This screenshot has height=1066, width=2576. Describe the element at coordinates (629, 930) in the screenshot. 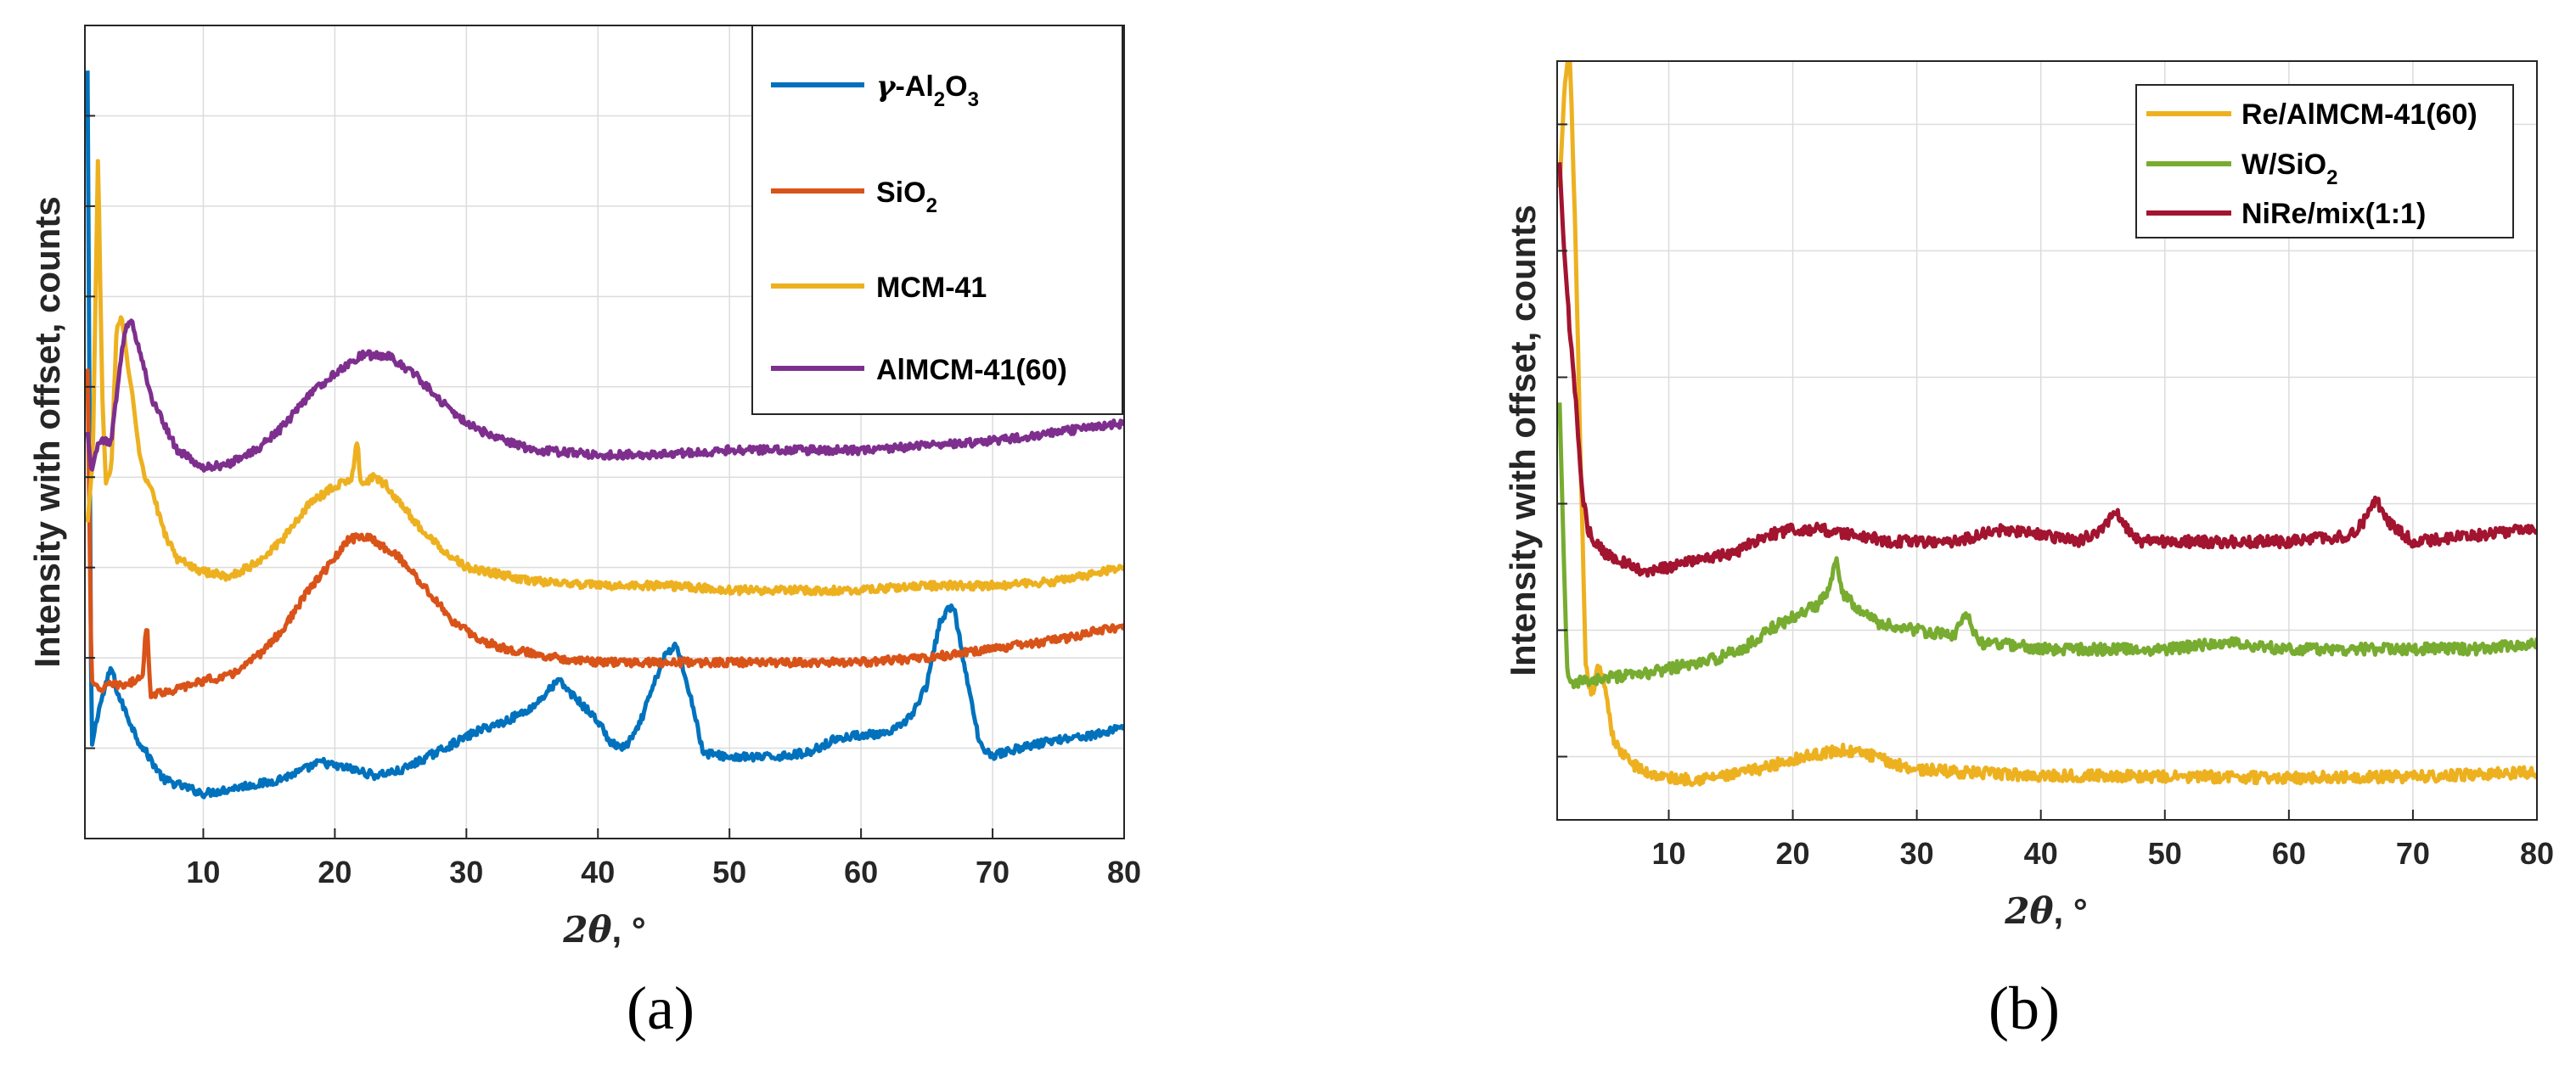

I see `chart-a-xlabel-unit: , °` at that location.